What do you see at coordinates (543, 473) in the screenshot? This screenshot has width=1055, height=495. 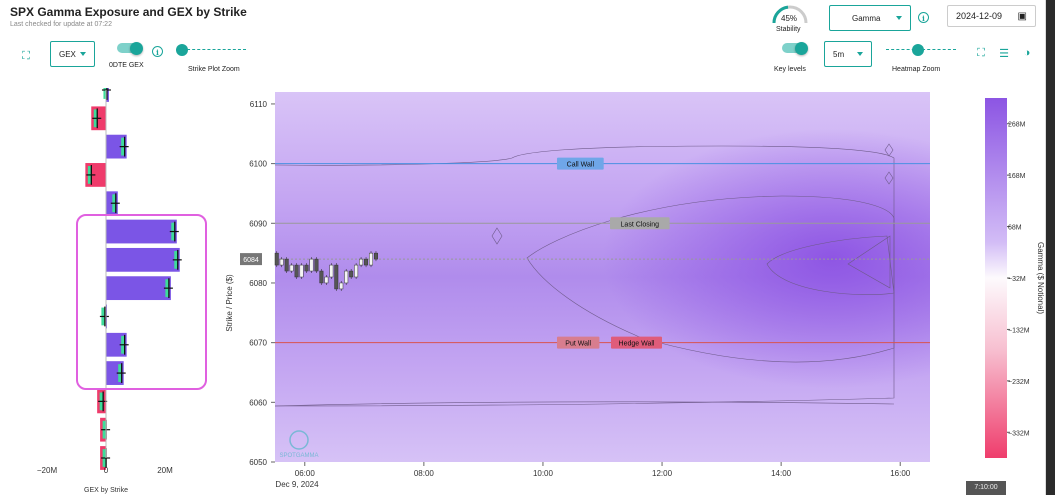 I see `x-tick-label: 10:00` at bounding box center [543, 473].